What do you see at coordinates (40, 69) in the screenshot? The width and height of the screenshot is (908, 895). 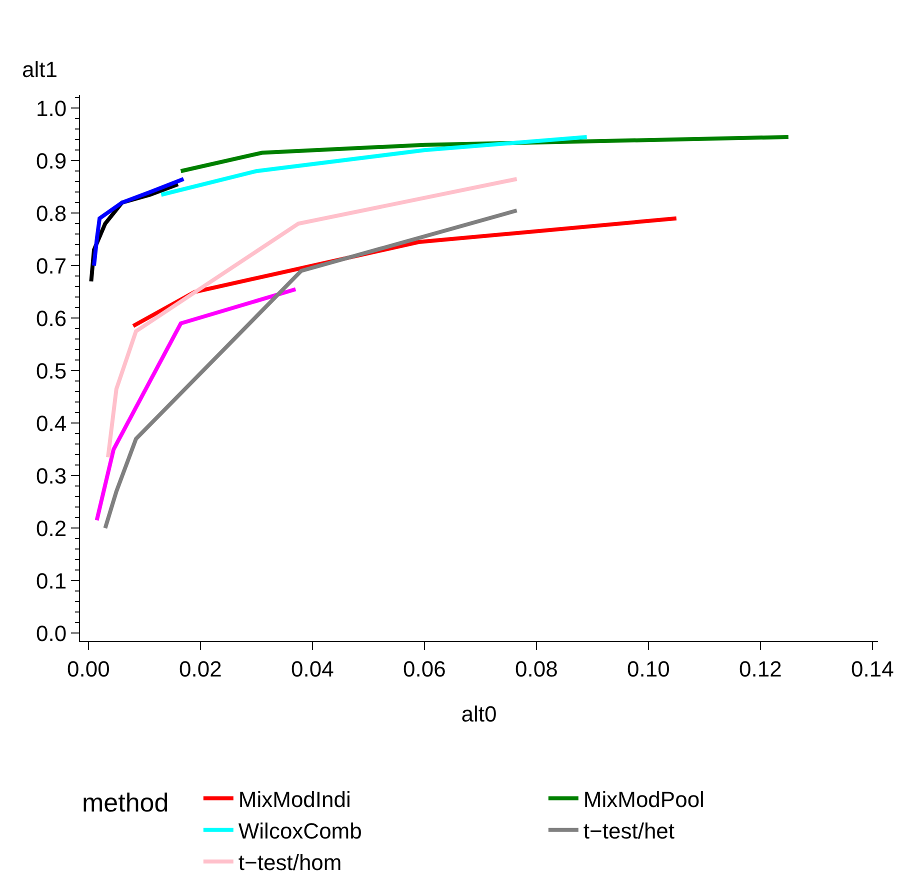 I see `y-axis-title: alt1` at bounding box center [40, 69].